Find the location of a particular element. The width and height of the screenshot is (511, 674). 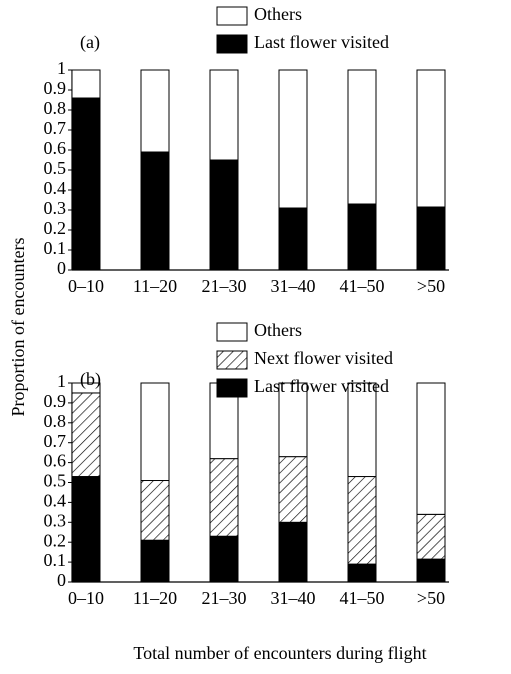

legend-label: Next flower visited is located at coordinates (323, 358).